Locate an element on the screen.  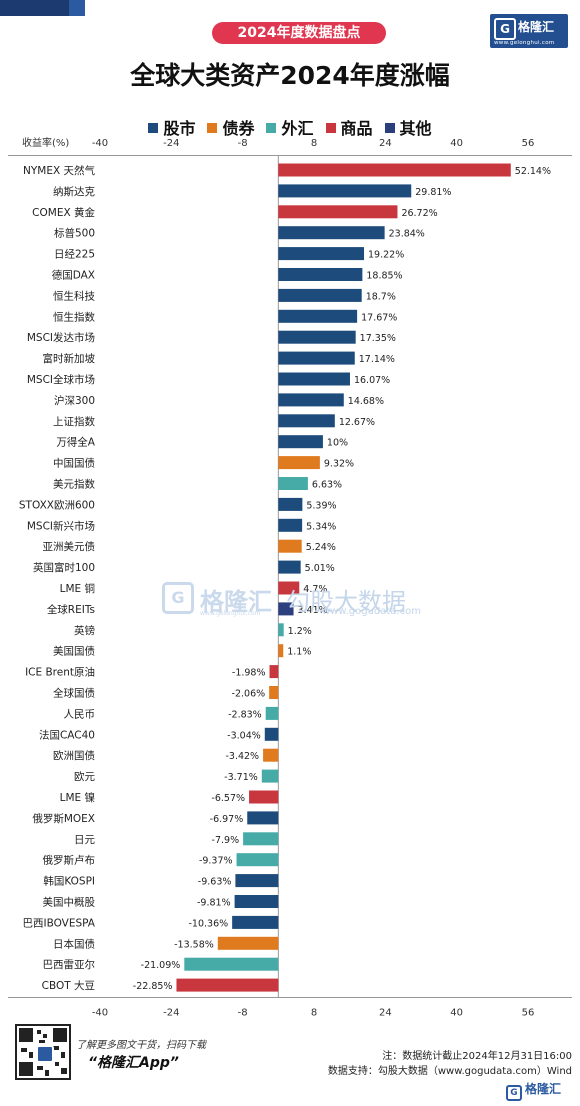
watermark-gogudata: 勾股大数据 www.gogudata.com is located at coordinates (353, 599).